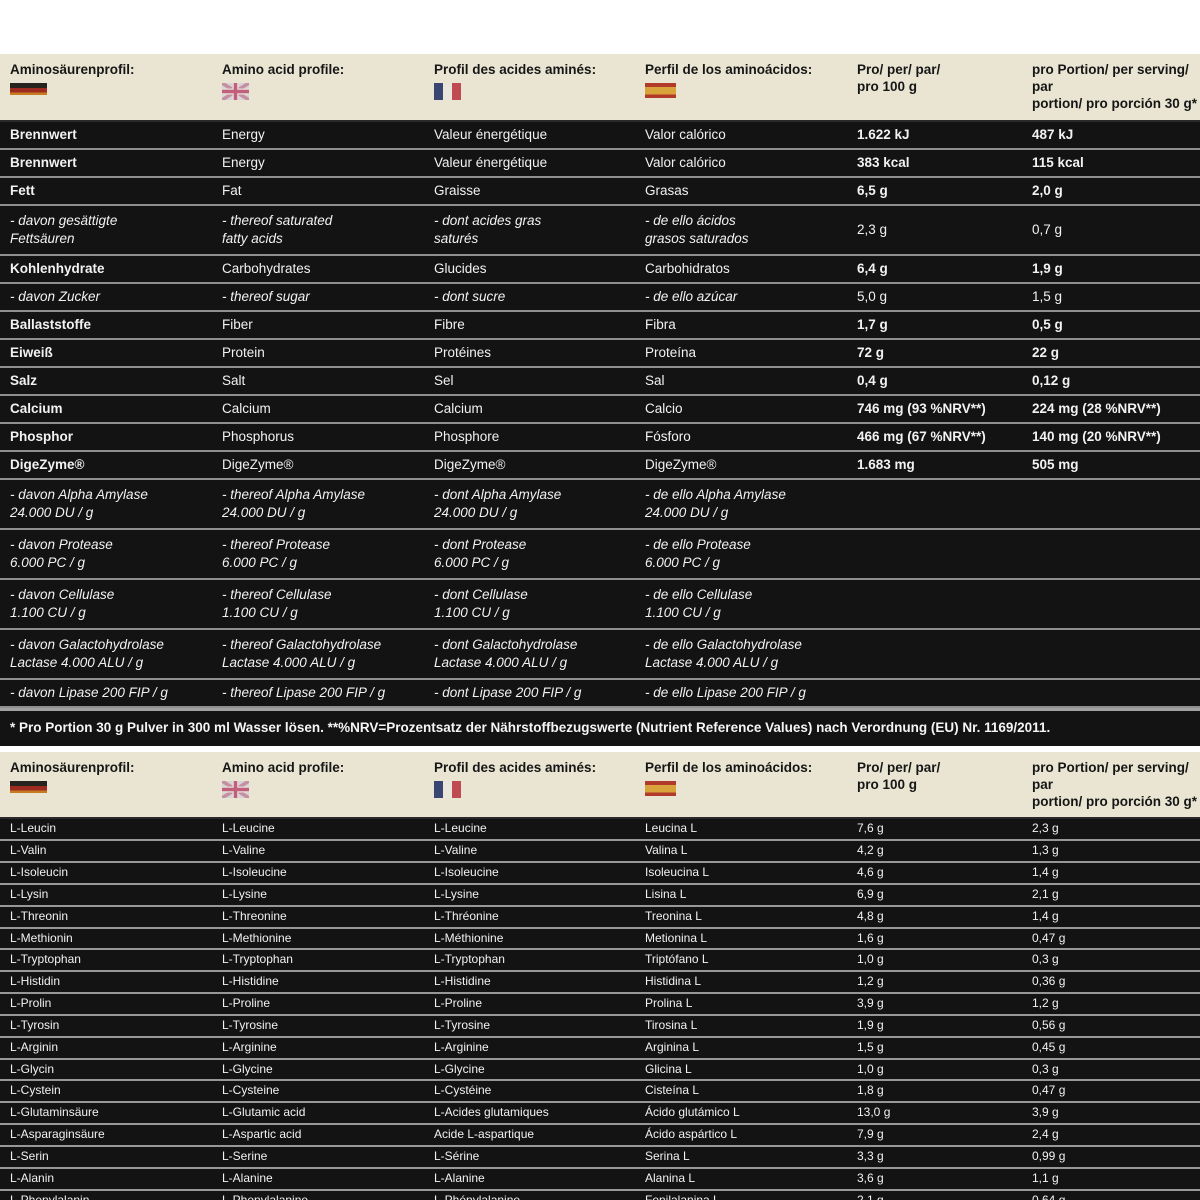 The image size is (1200, 1200). I want to click on cell-english: L-Threonine, so click(254, 915).